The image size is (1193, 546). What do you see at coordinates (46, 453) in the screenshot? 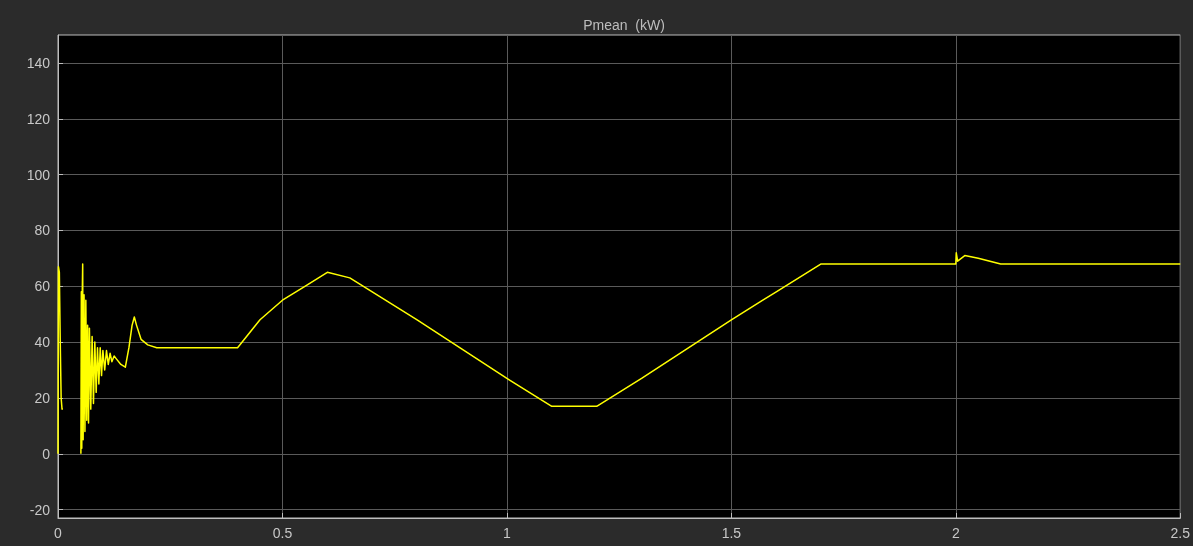
I see `y-tick-label: 0` at bounding box center [46, 453].